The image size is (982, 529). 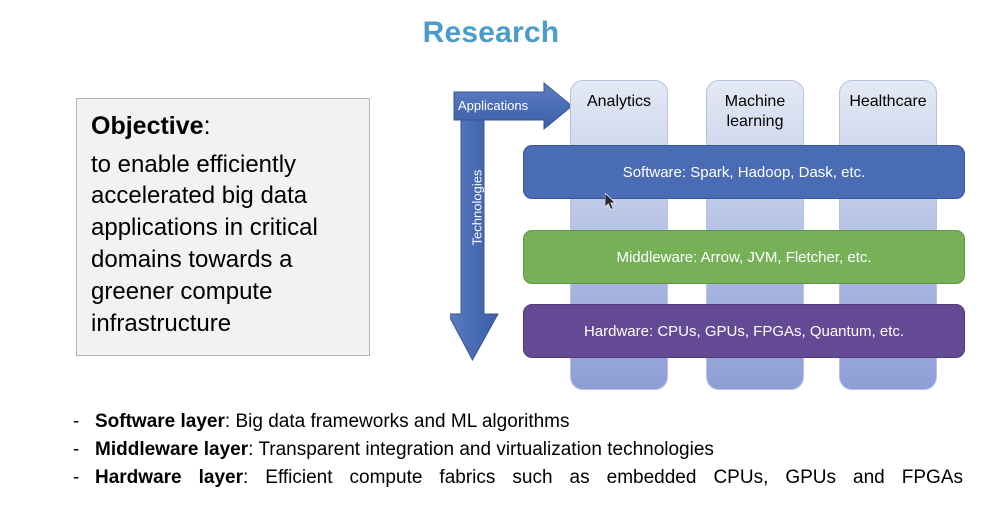 I want to click on applications-arrow-icon, so click(x=513, y=106).